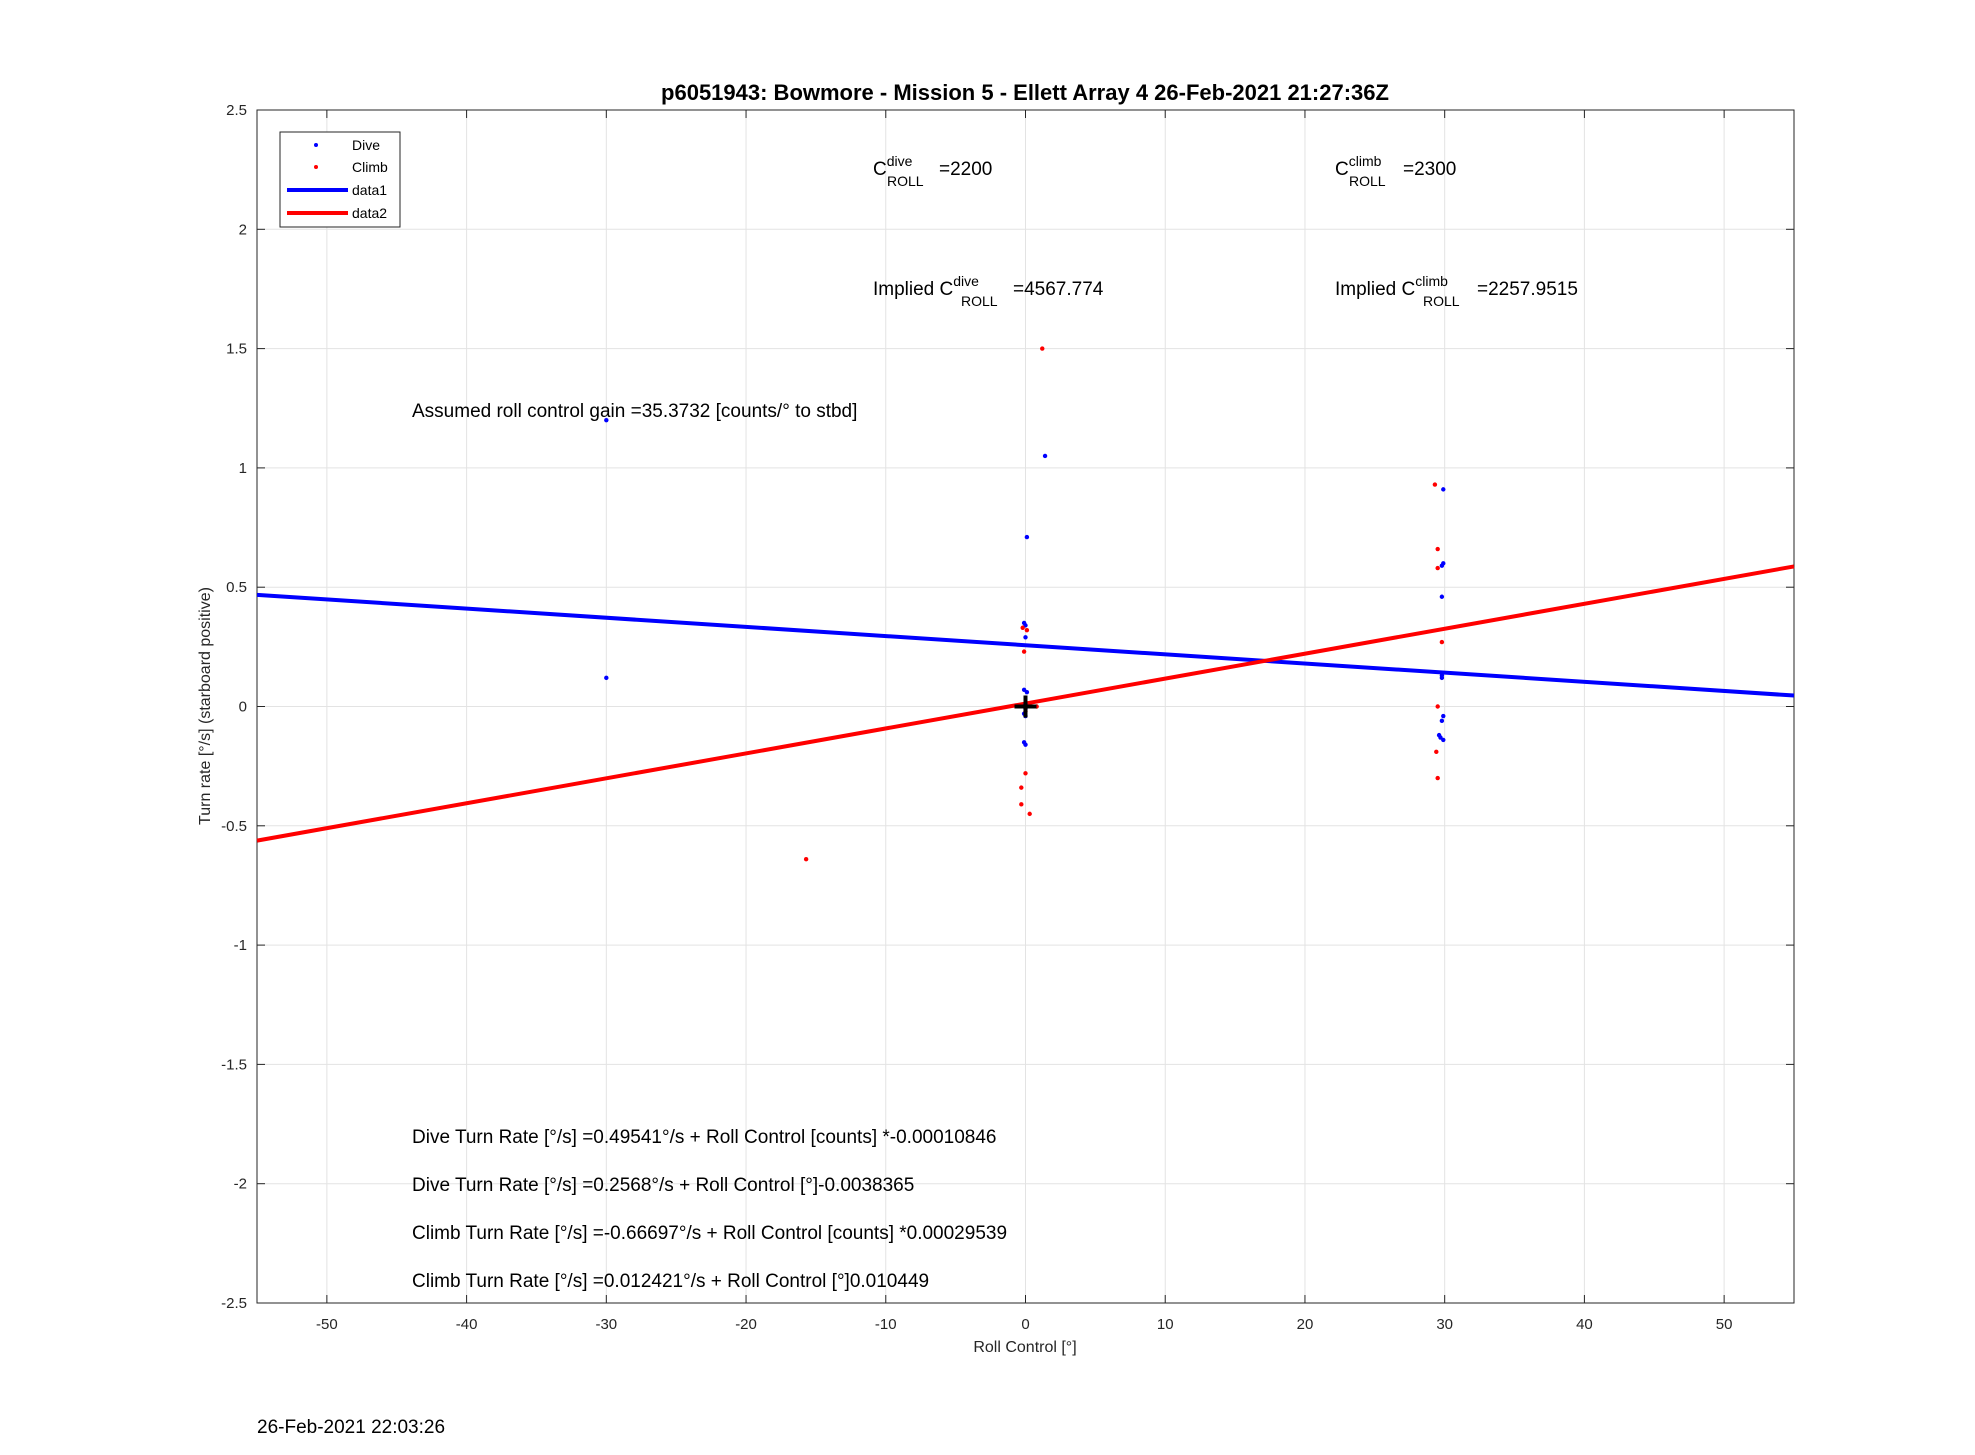 Image resolution: width=1975 pixels, height=1455 pixels. What do you see at coordinates (1395, 171) in the screenshot?
I see `c-climb-annotation: Cclimb ROLL =2300` at bounding box center [1395, 171].